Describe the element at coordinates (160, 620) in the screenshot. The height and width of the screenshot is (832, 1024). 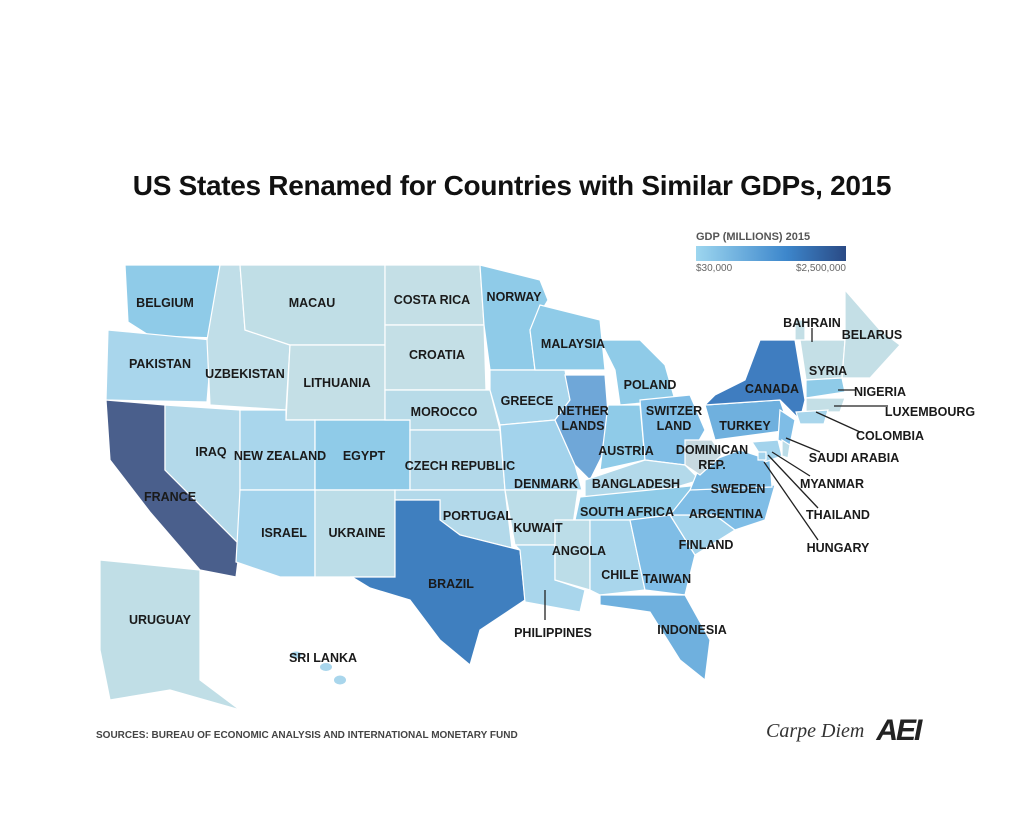
I see `label-uruguay: URUGUAY` at that location.